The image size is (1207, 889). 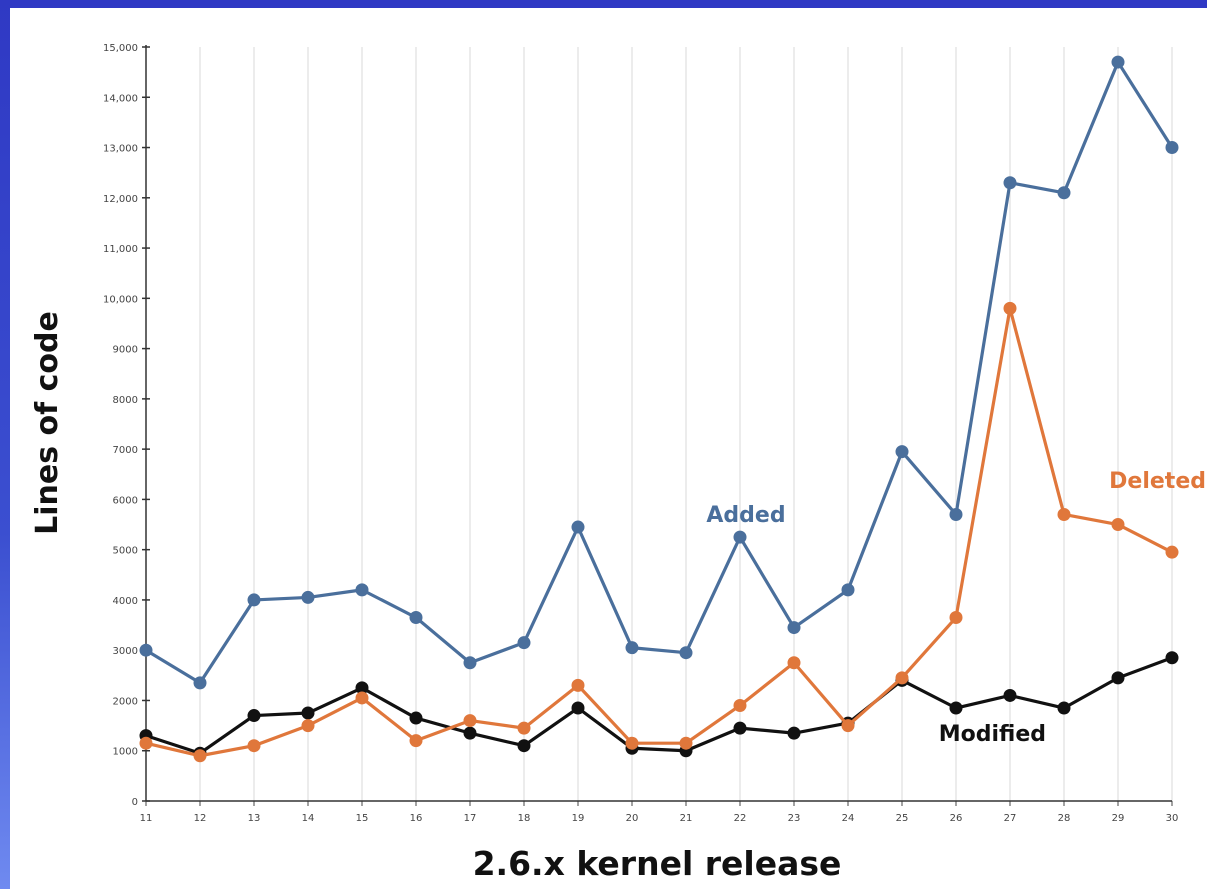 I want to click on y-tick-label: 2000, so click(x=125, y=701).